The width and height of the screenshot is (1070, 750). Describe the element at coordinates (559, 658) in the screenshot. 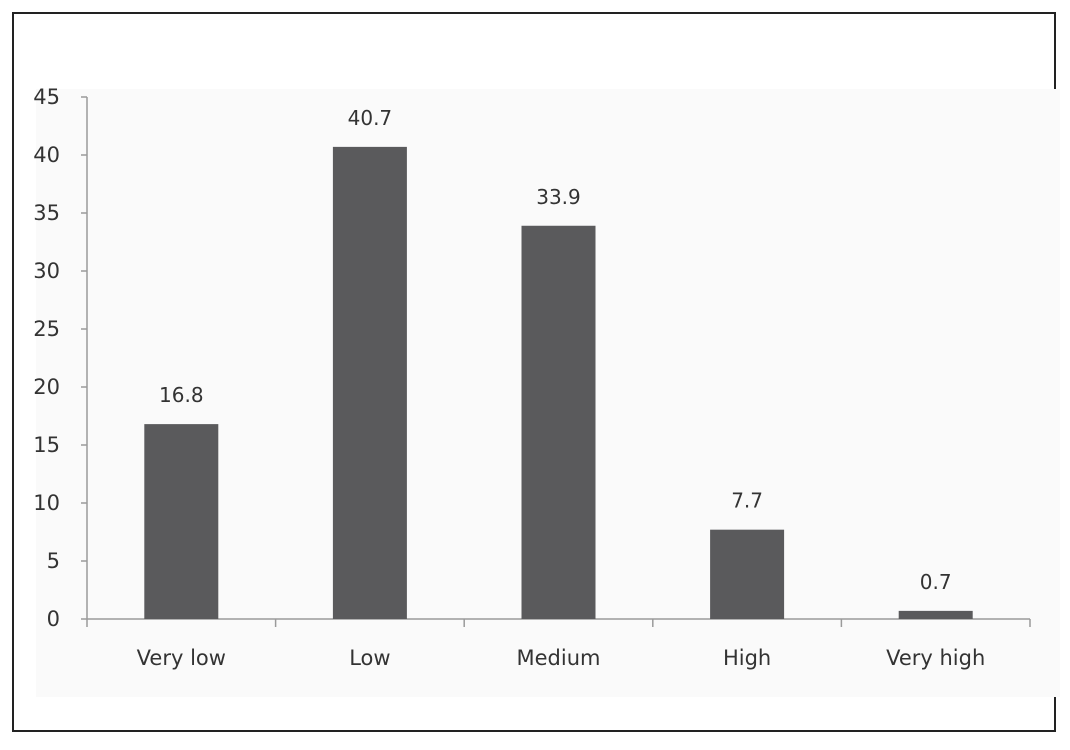

I see `x-category-label: Medium` at that location.